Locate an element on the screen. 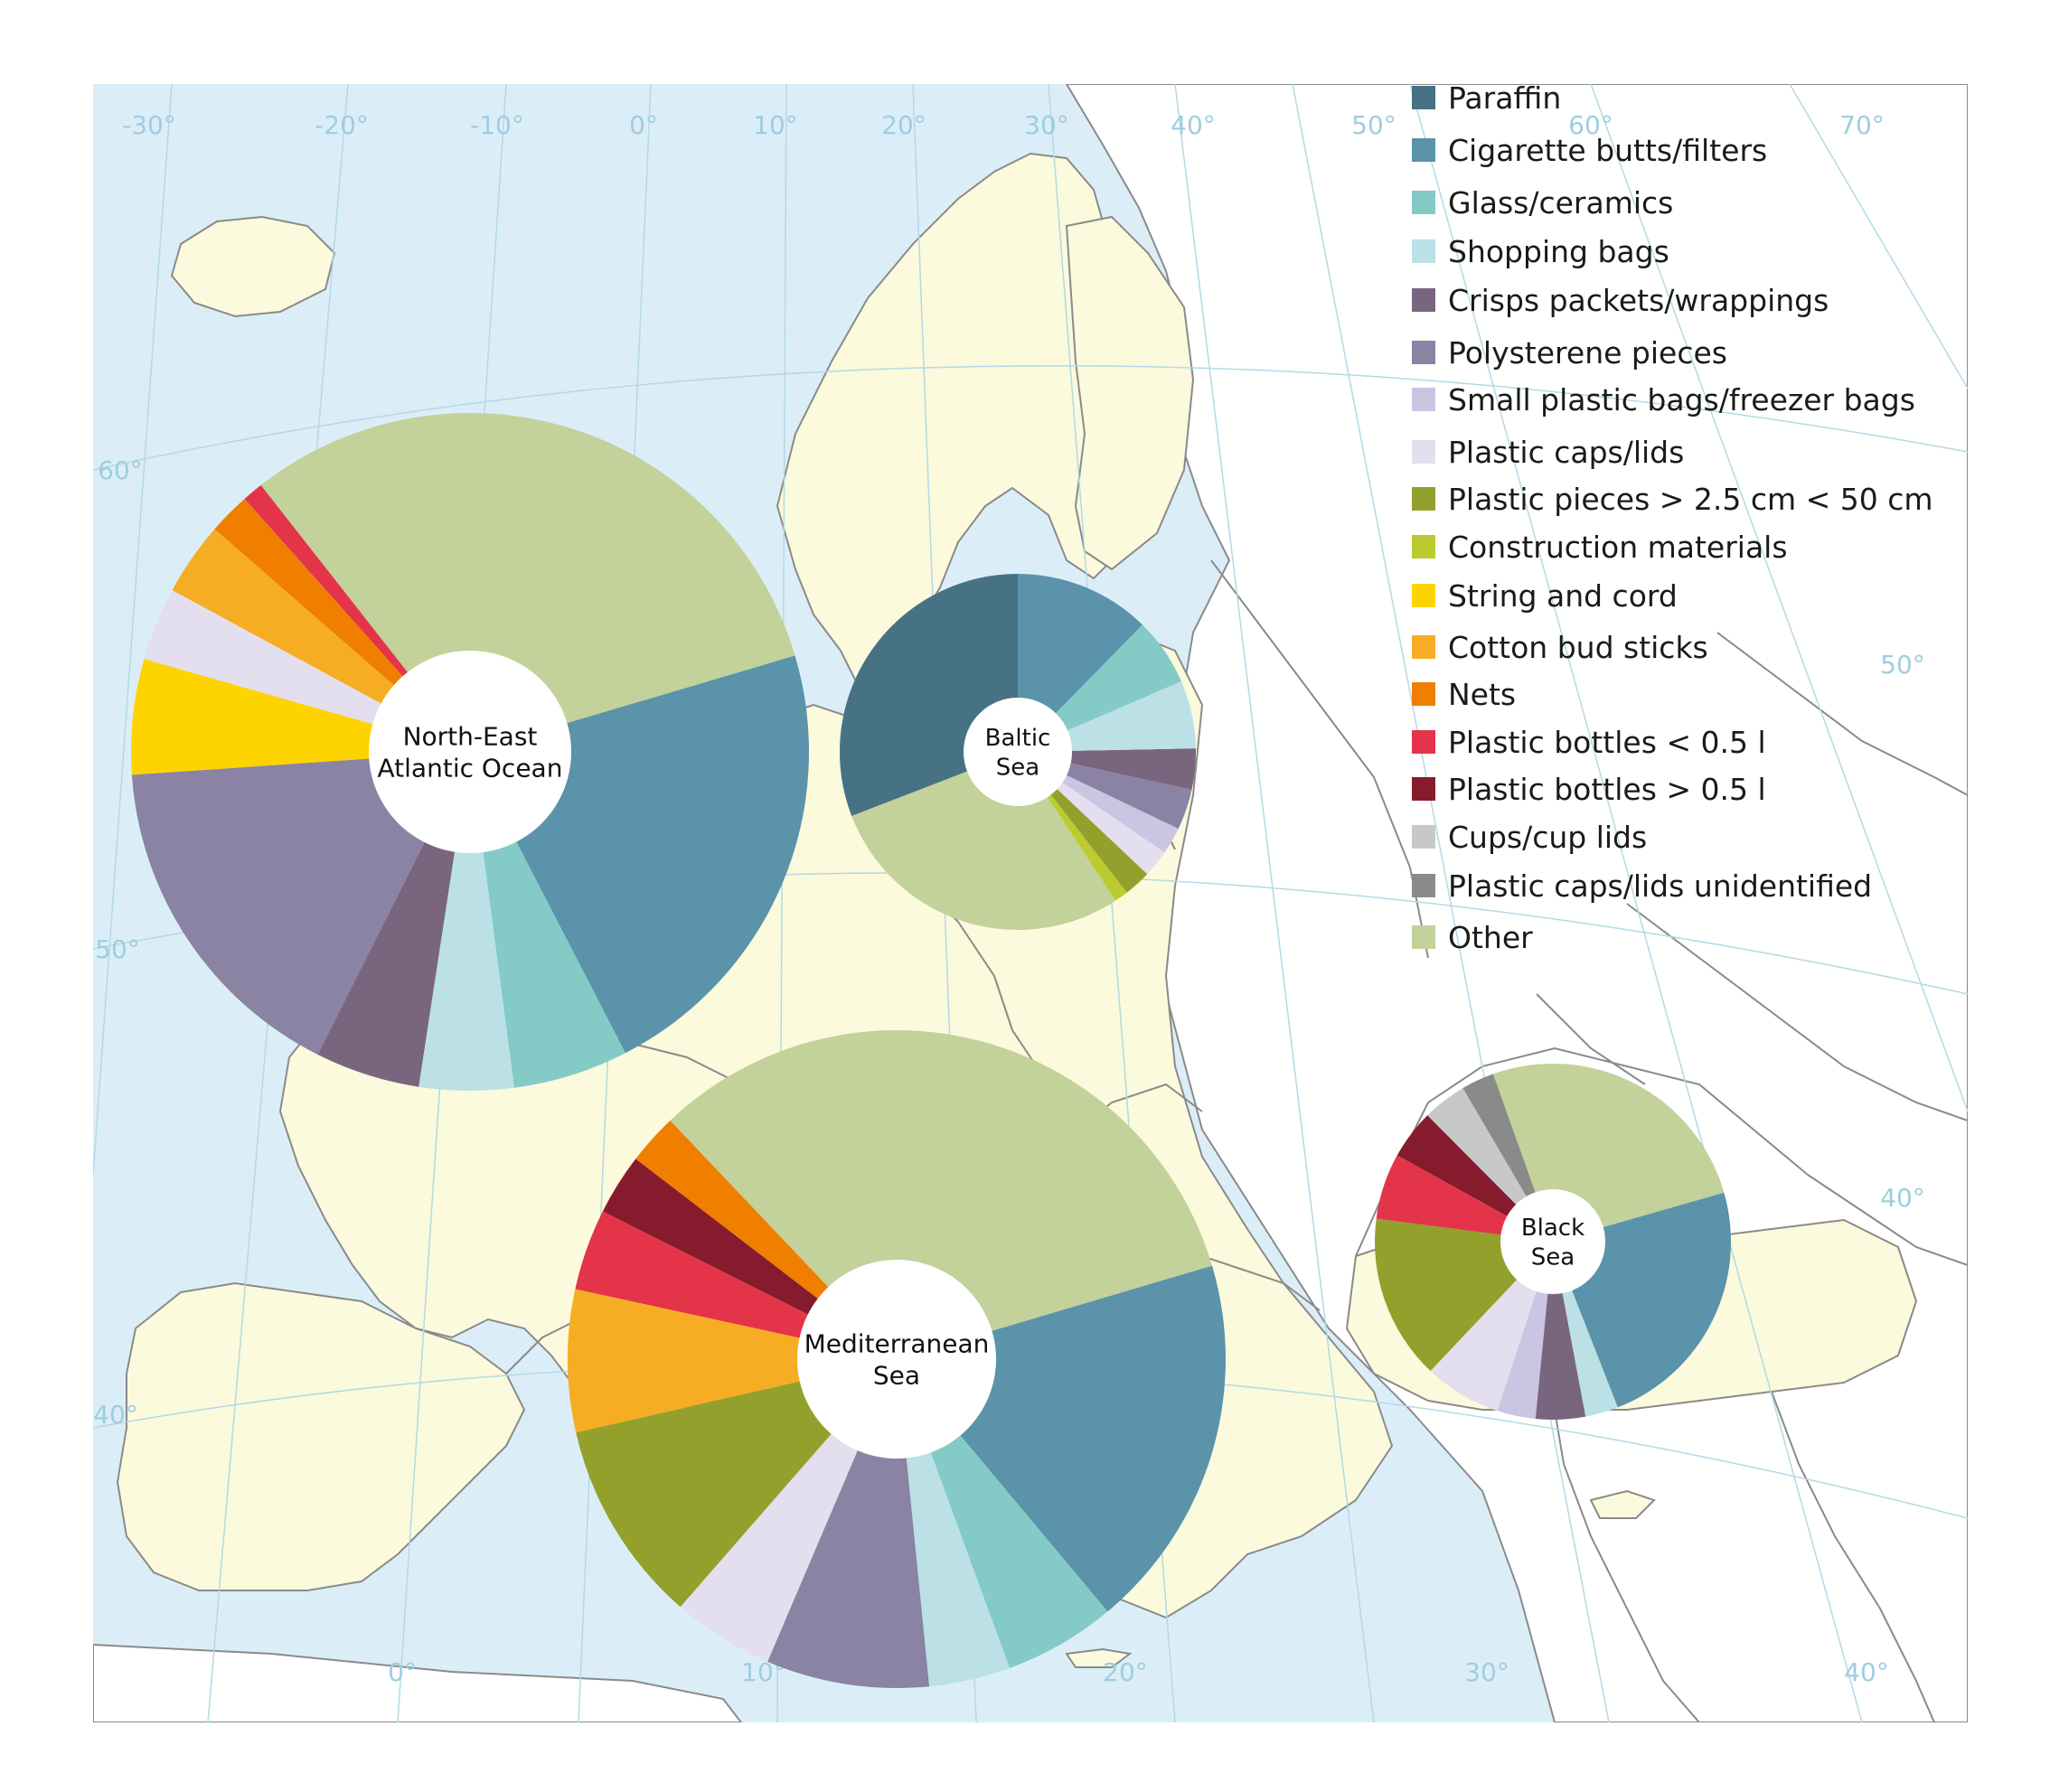  legend-item-paraffin: Paraffin is located at coordinates (1487, 98).